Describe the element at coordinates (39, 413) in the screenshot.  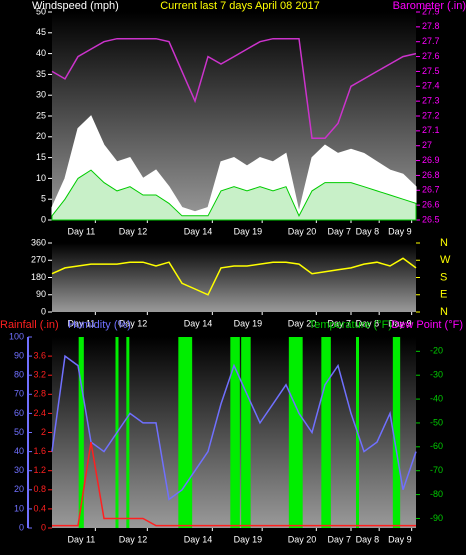
I see `y-tick-label: 2.4` at that location.